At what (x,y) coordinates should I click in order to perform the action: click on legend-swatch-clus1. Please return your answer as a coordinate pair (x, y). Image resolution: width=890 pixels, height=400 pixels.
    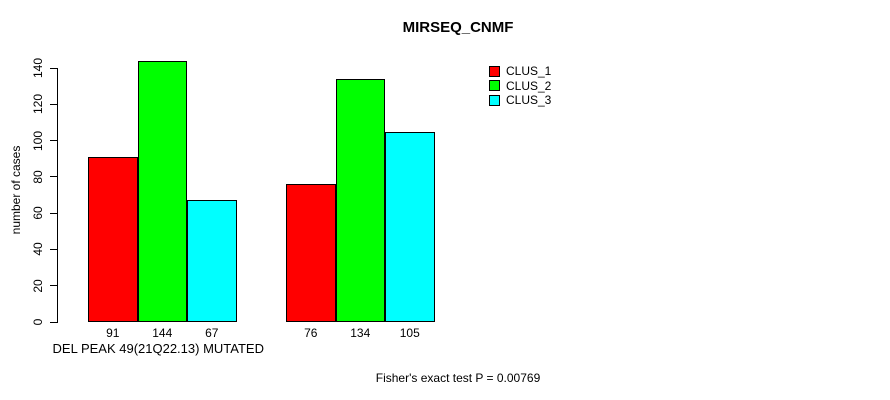
    Looking at the image, I should click on (494, 71).